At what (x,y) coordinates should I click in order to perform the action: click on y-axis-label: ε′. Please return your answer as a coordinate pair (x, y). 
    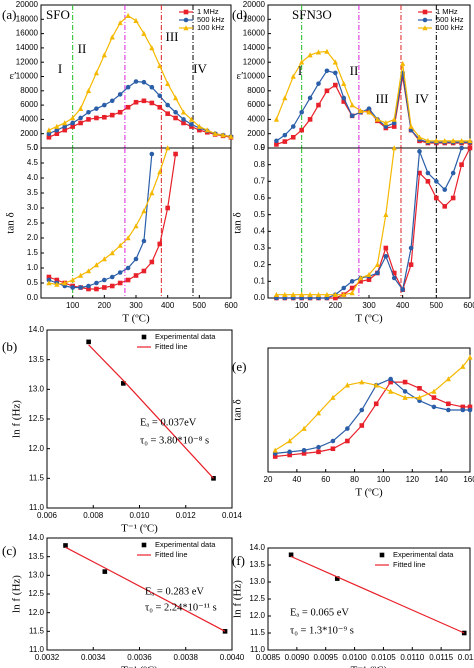
    Looking at the image, I should click on (239, 76).